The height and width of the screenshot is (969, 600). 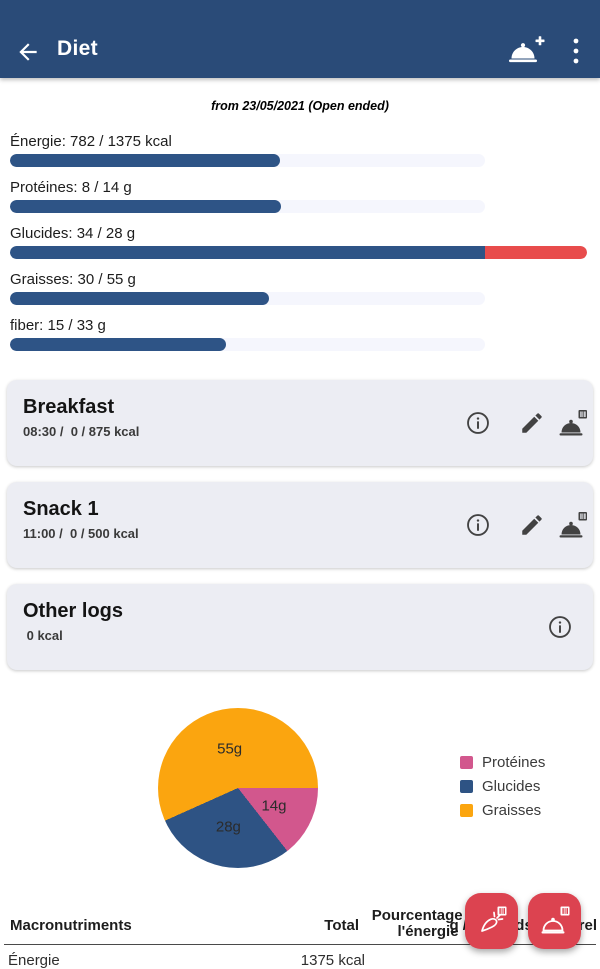 I want to click on pie-slice-label: 28g, so click(x=228, y=827).